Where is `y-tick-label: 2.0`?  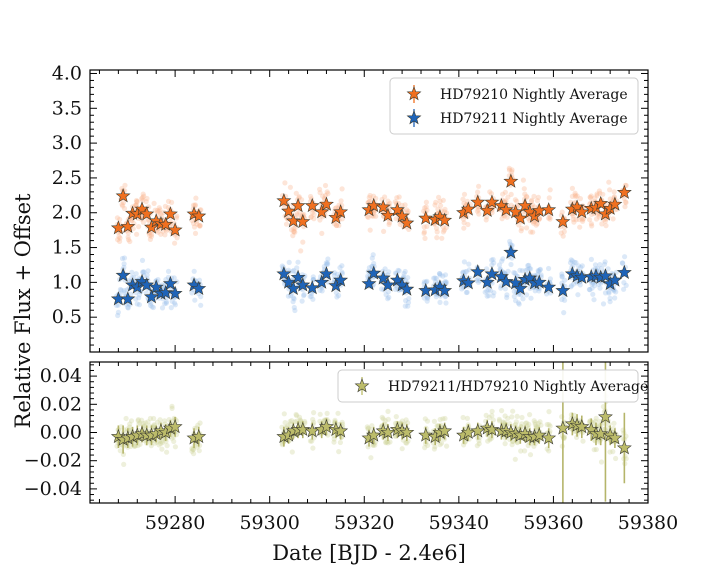 y-tick-label: 2.0 is located at coordinates (67, 213).